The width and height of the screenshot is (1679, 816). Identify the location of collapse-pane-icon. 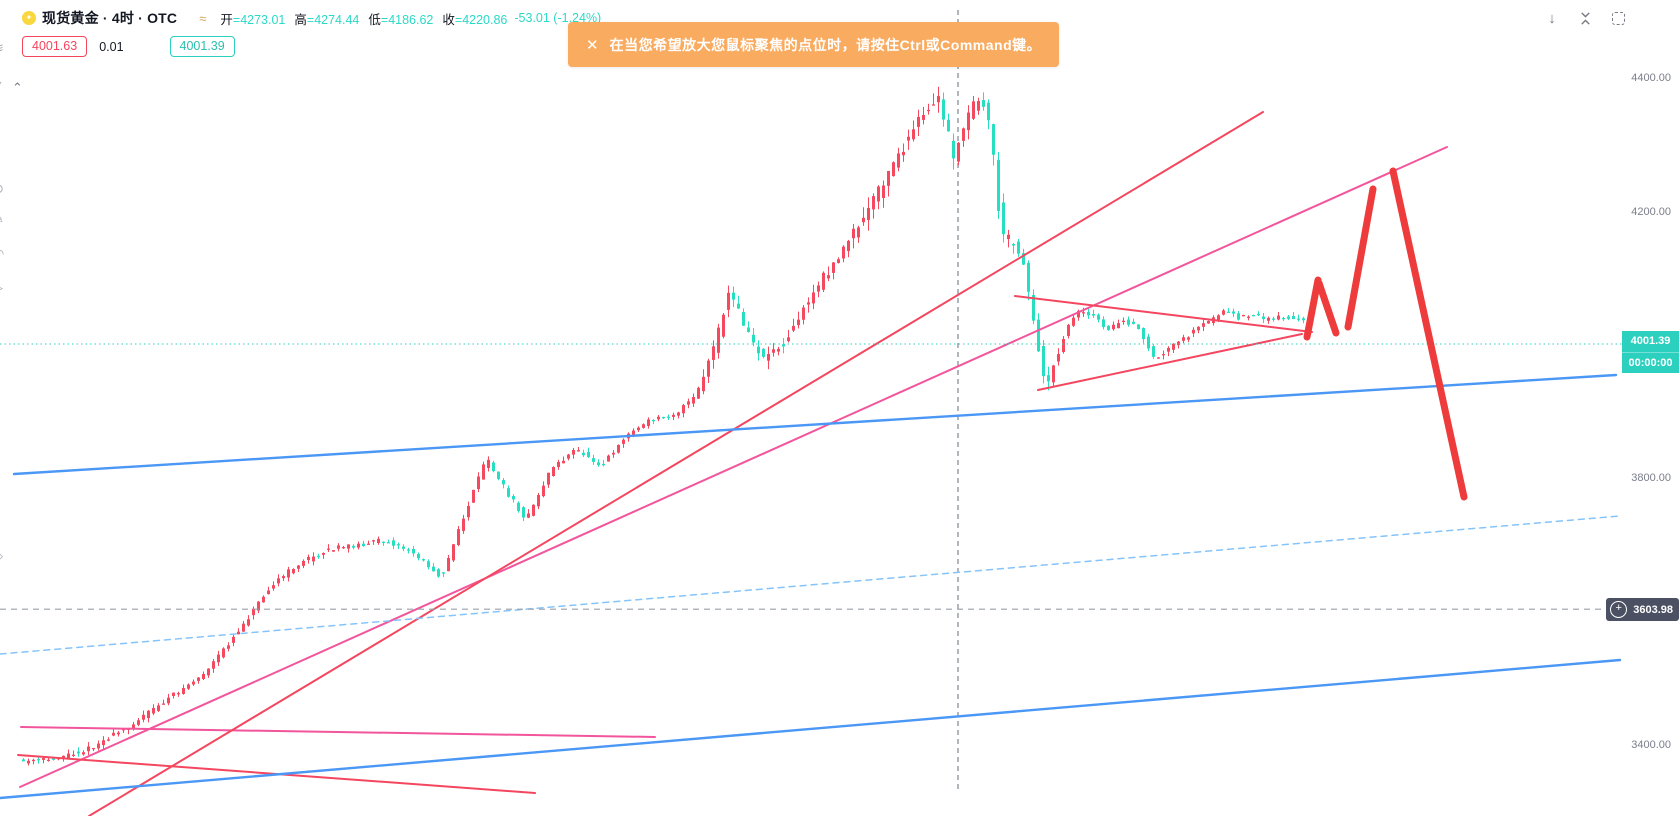
(1585, 18).